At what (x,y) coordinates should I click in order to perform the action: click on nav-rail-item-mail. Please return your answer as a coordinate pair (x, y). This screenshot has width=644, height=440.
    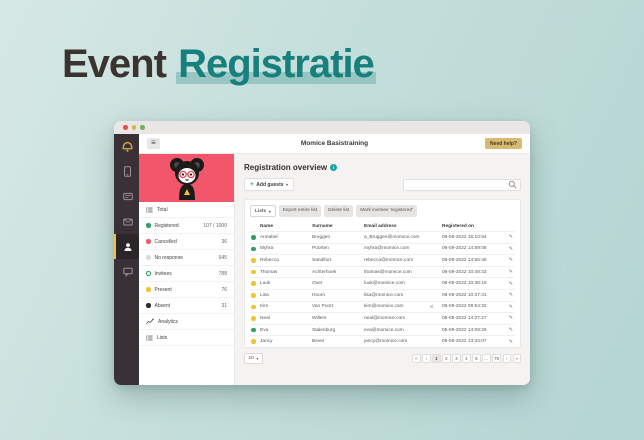
    Looking at the image, I should click on (126, 221).